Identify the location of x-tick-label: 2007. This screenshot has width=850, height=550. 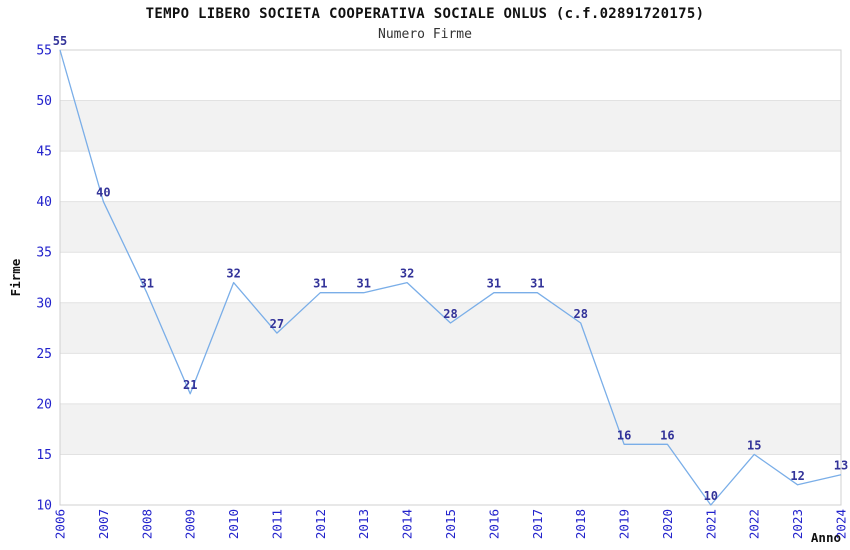
(103, 524).